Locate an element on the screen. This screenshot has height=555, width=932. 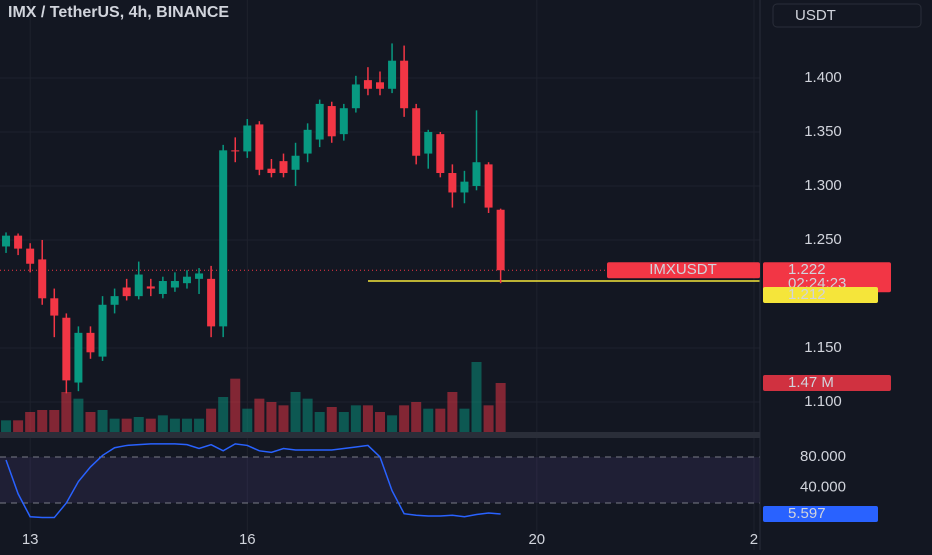
currency-button is located at coordinates (847, 15).